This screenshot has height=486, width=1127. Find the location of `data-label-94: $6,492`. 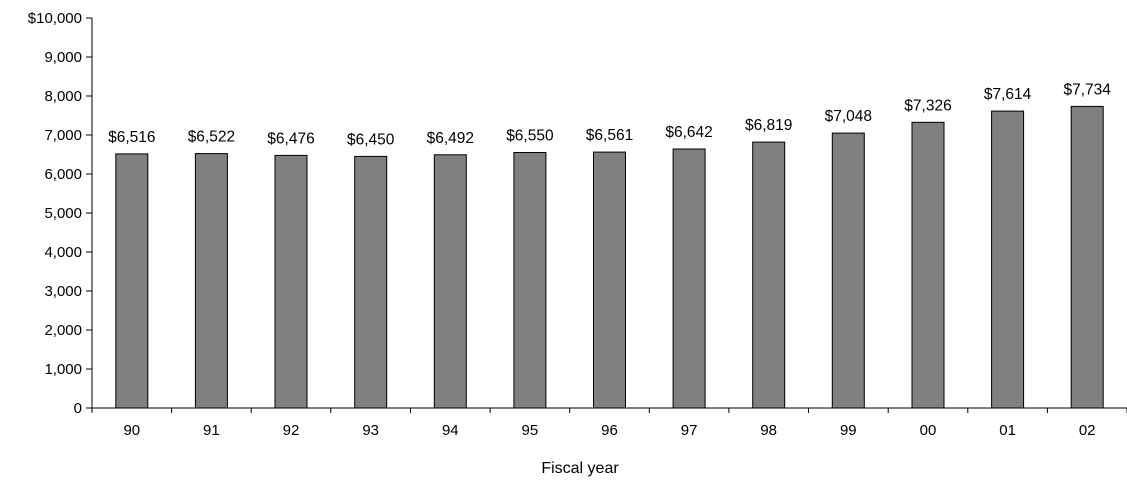

data-label-94: $6,492 is located at coordinates (450, 138).